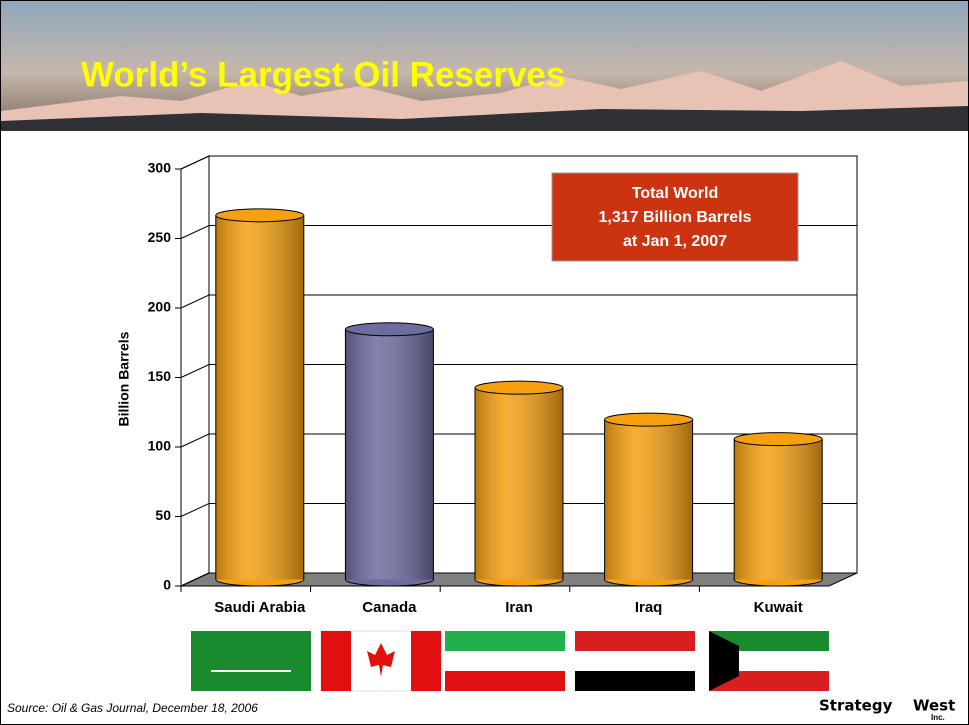 The image size is (969, 725). Describe the element at coordinates (124, 378) in the screenshot. I see `y-axis-title: Billion Barrels` at that location.